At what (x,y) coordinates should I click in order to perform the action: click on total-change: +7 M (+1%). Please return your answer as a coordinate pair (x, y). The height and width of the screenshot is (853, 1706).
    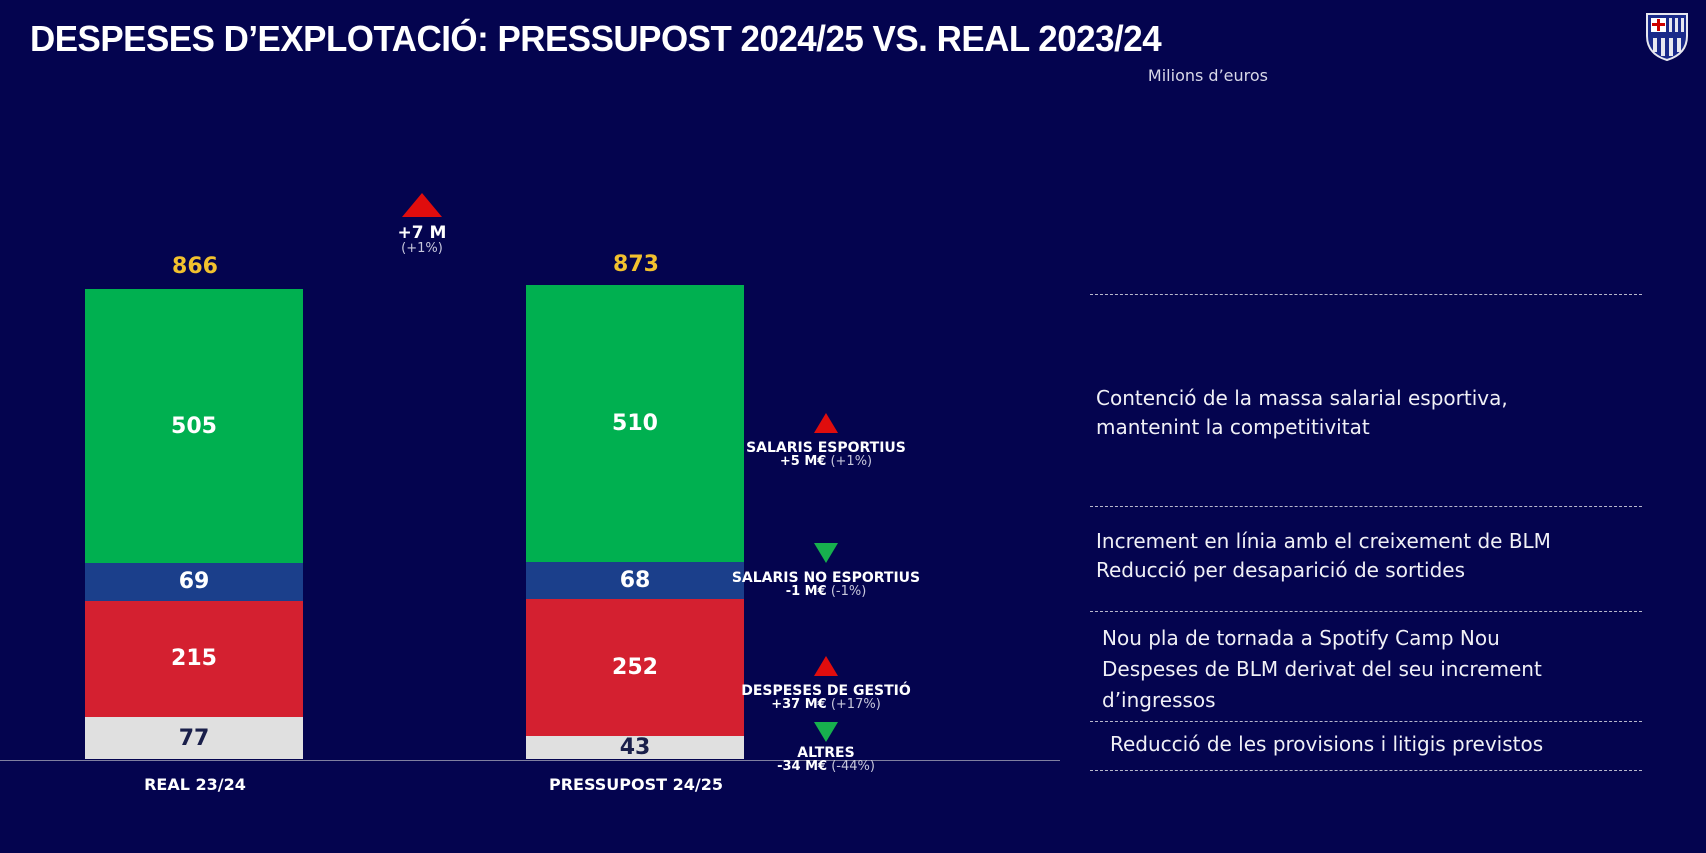
    Looking at the image, I should click on (422, 224).